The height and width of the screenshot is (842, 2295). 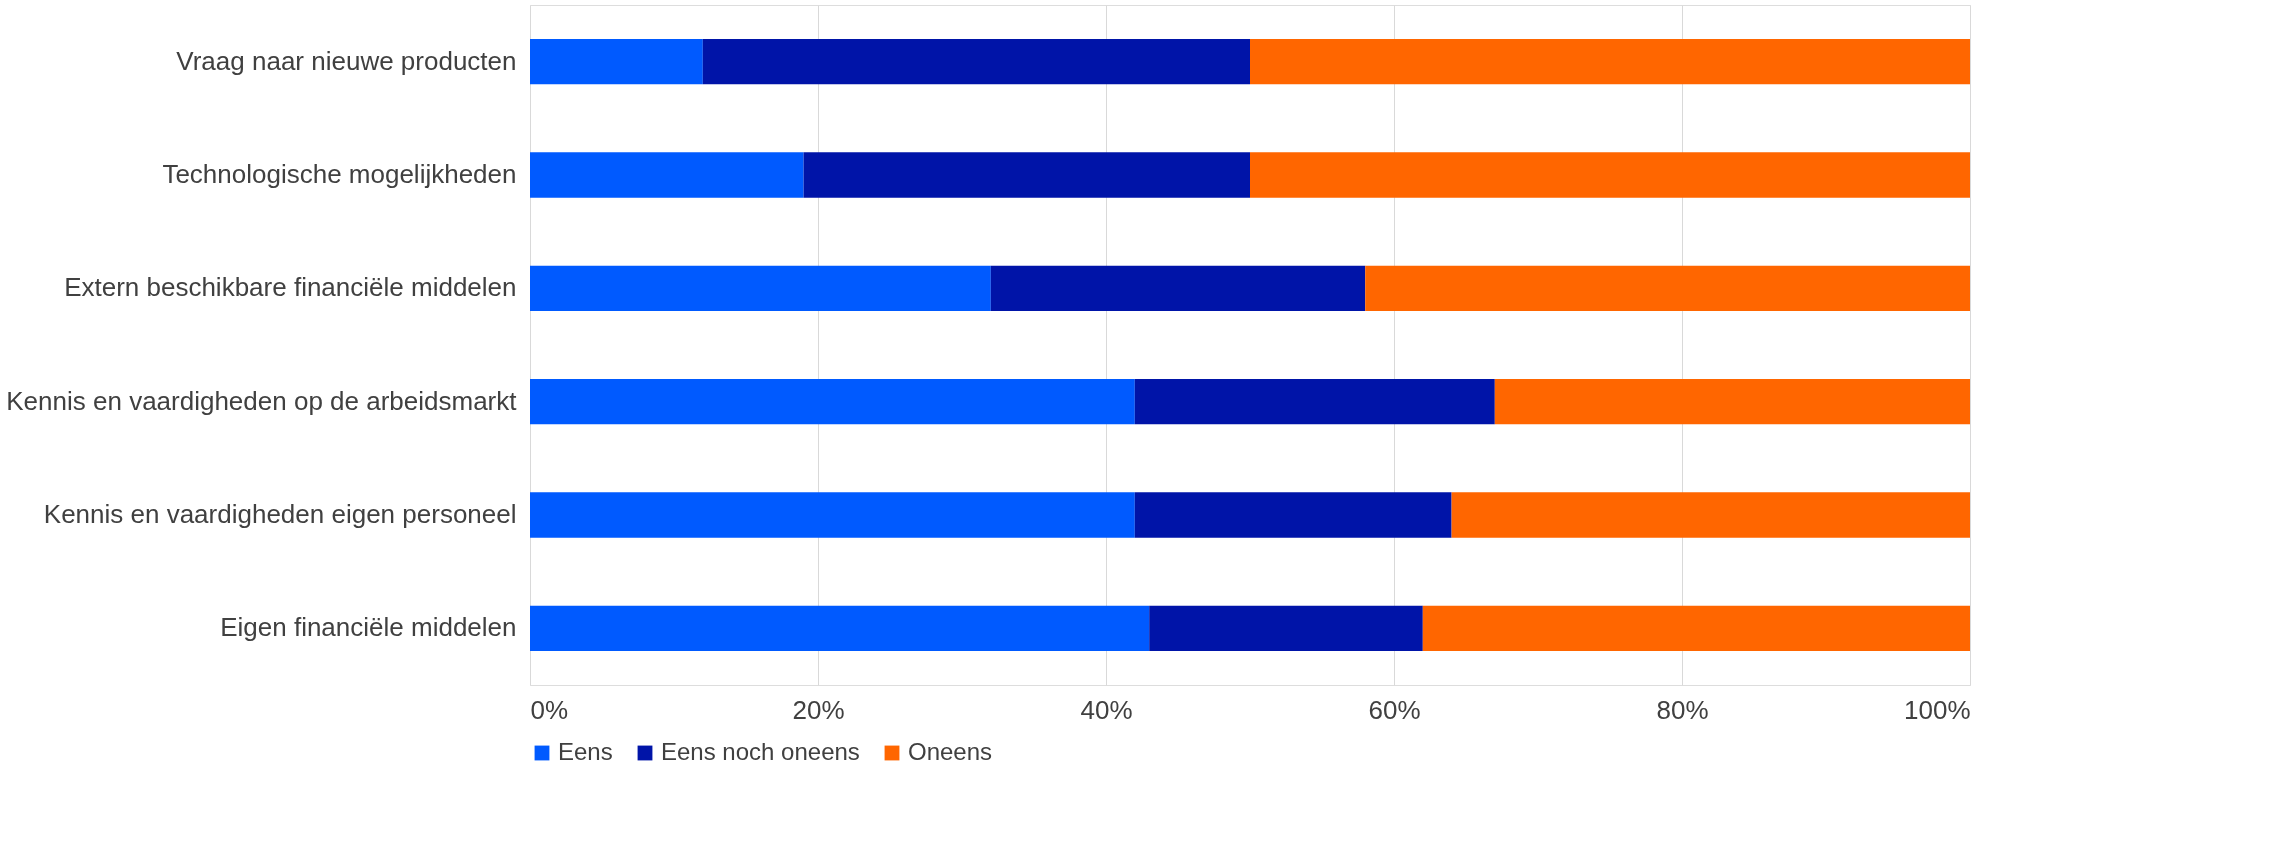 What do you see at coordinates (1394, 709) in the screenshot?
I see `x-tick-label: 60%` at bounding box center [1394, 709].